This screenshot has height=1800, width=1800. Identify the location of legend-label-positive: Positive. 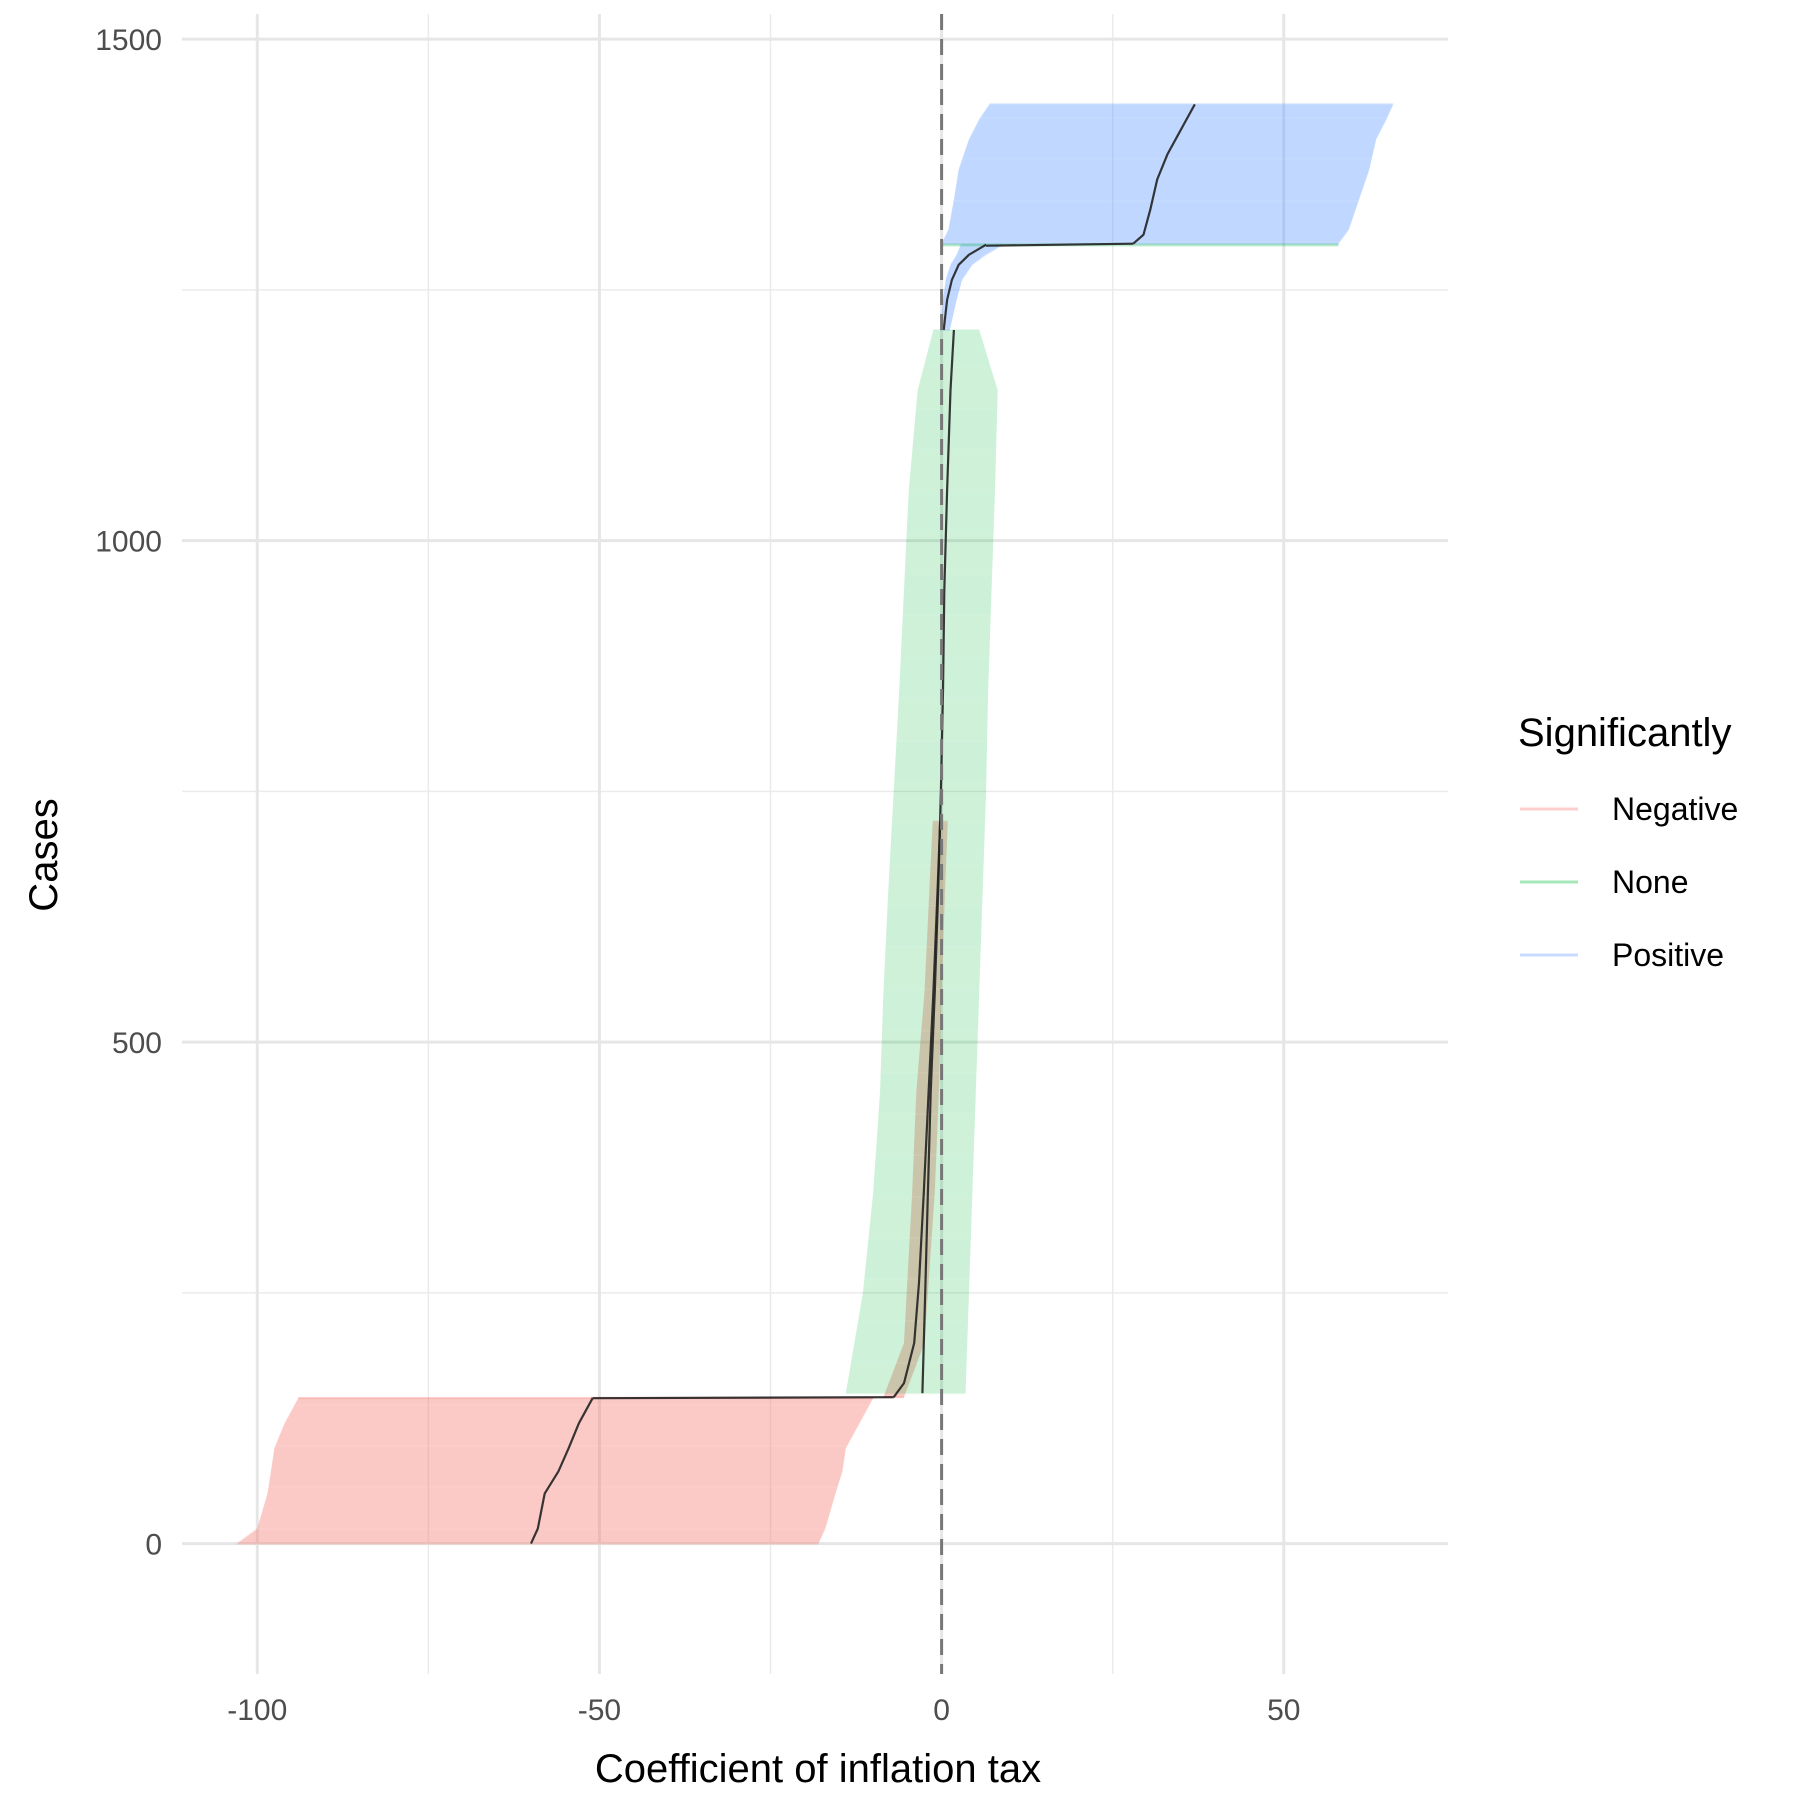
(1668, 955).